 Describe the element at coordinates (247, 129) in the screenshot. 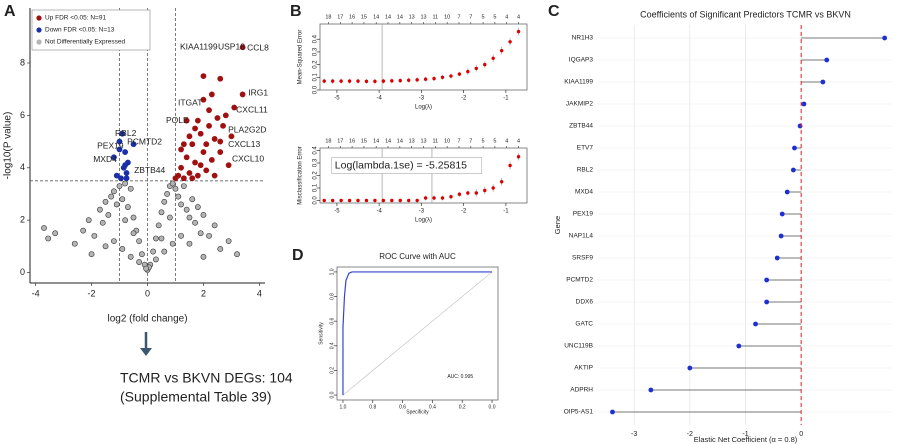

I see `annotation: PLA2G2D` at that location.